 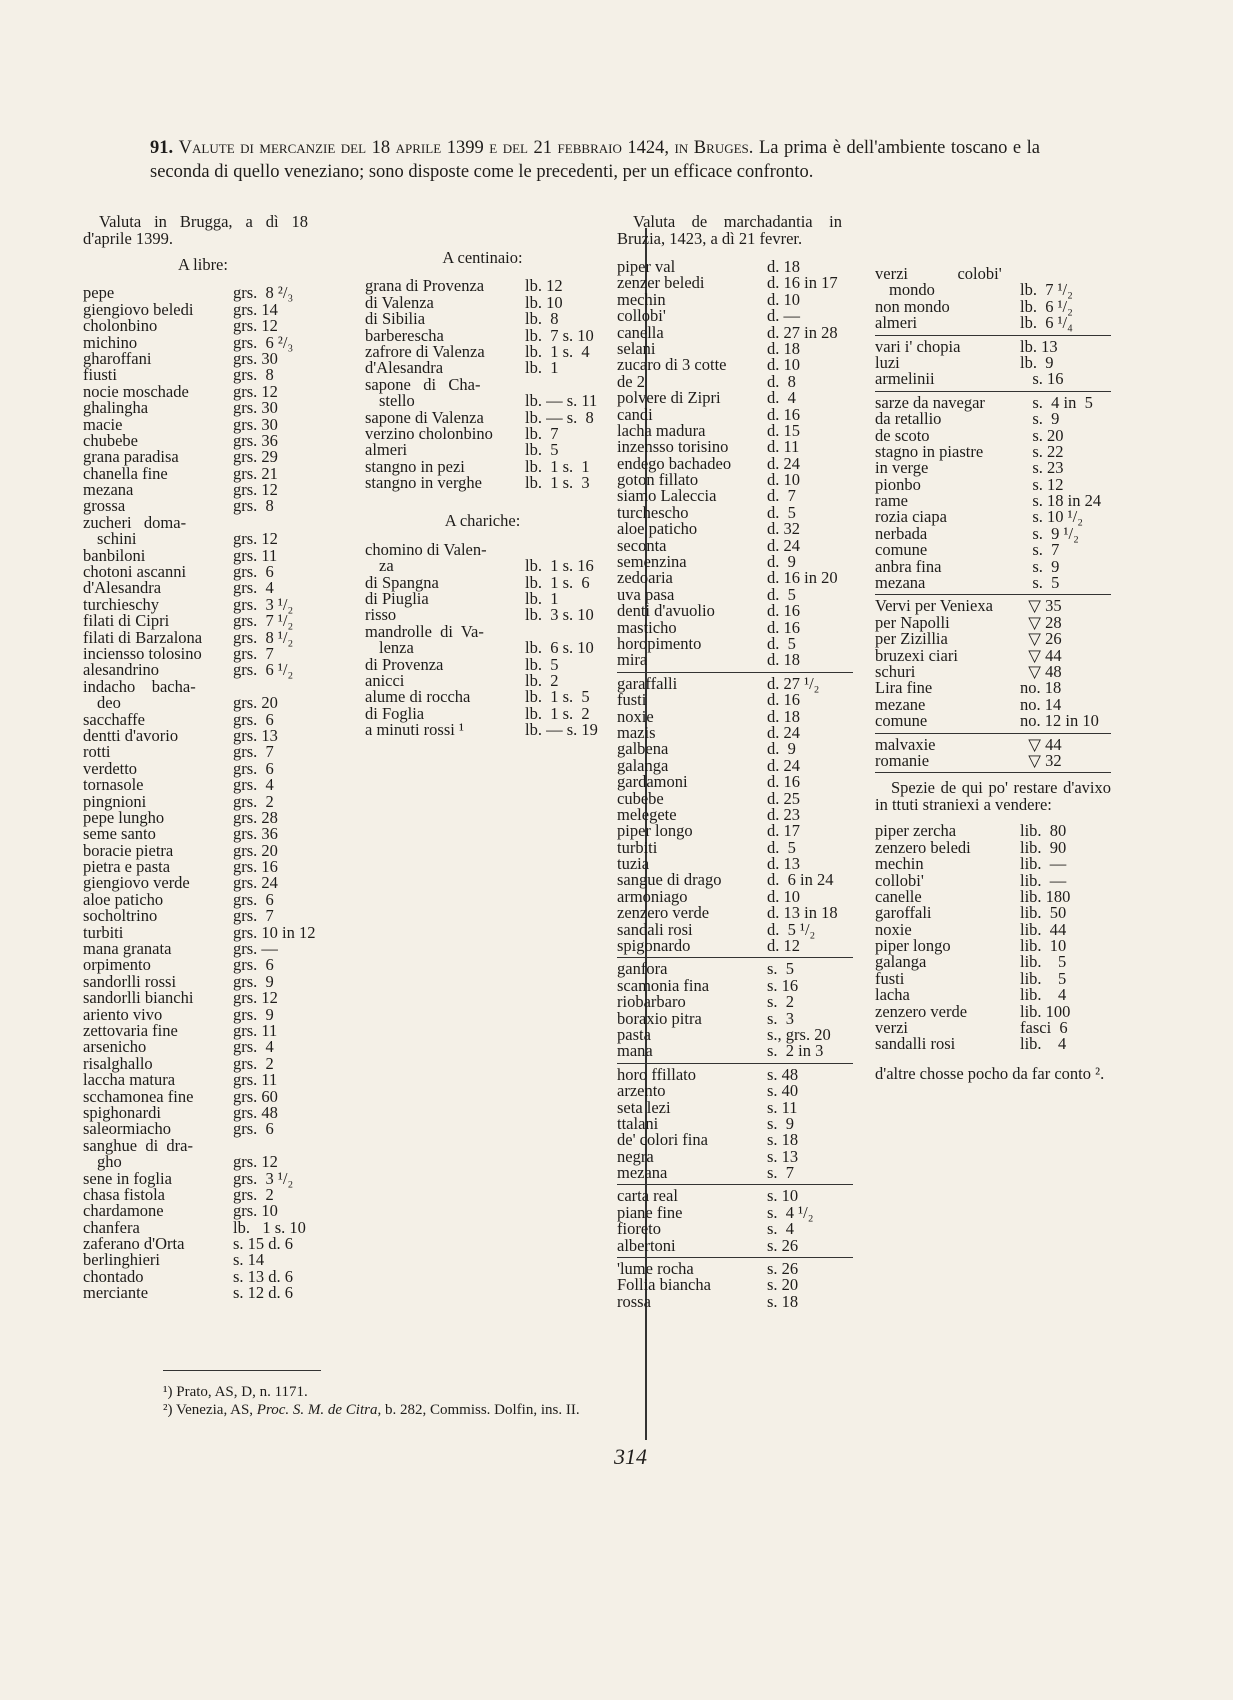 What do you see at coordinates (1059, 721) in the screenshot?
I see `item-value: no. 12 in 10` at bounding box center [1059, 721].